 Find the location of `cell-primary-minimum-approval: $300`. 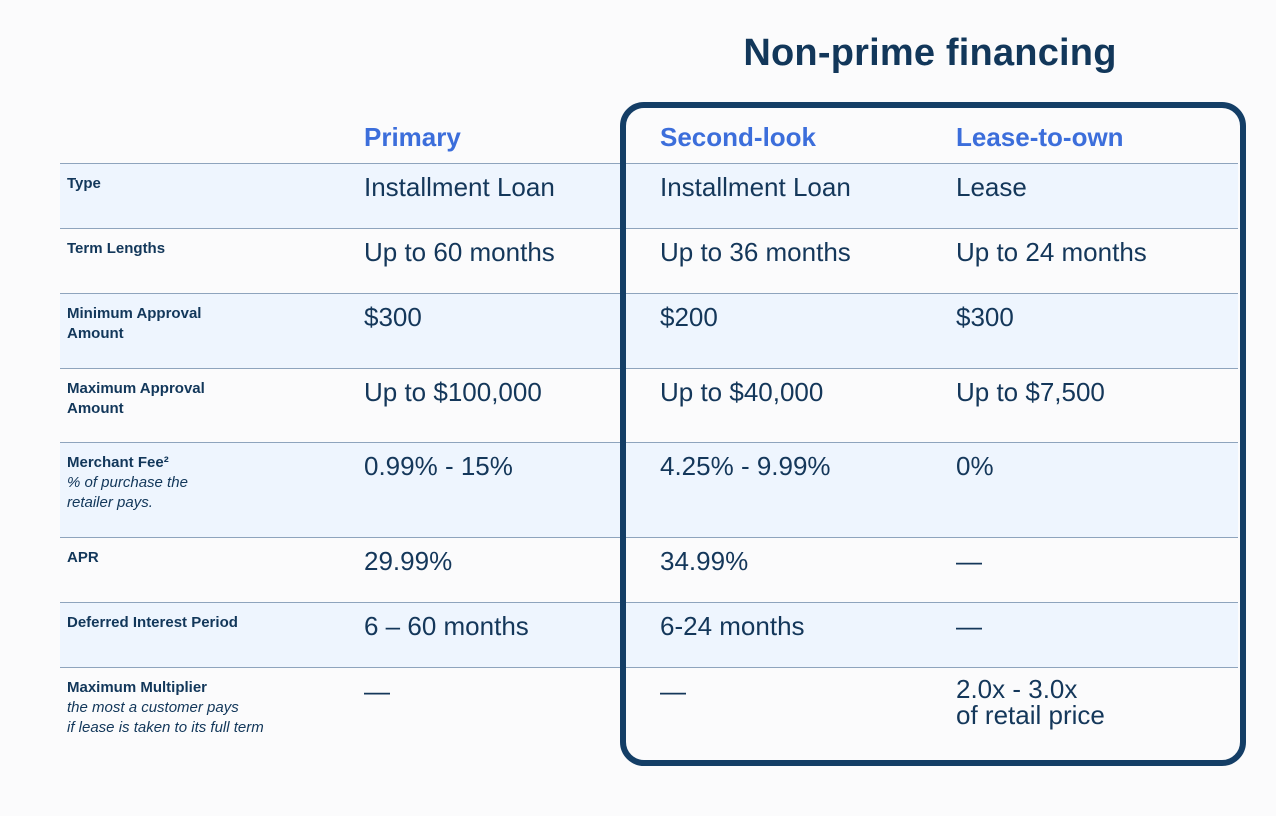

cell-primary-minimum-approval: $300 is located at coordinates (393, 317).